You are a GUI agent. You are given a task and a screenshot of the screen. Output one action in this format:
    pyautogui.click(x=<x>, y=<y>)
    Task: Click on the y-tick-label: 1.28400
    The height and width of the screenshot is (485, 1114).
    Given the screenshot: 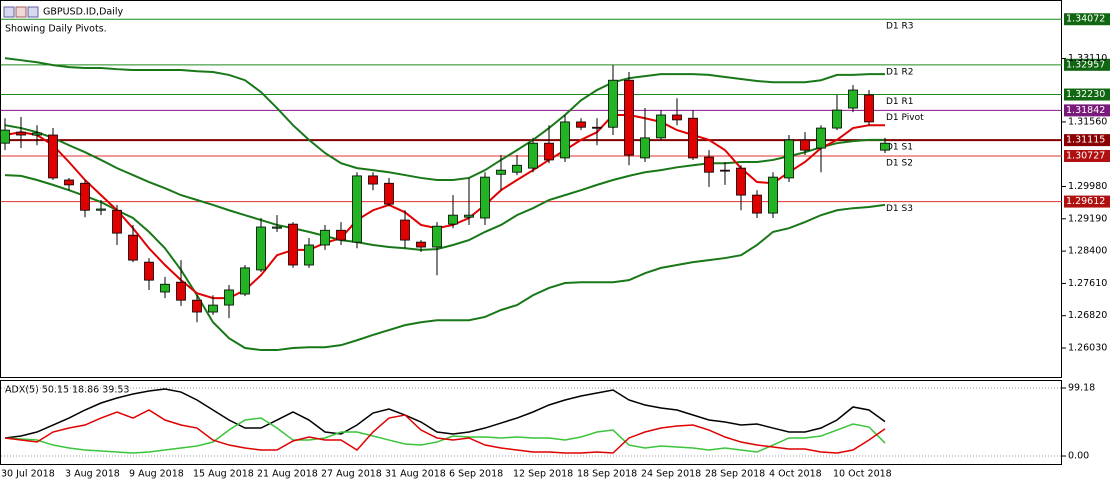 What is the action you would take?
    pyautogui.click(x=1087, y=251)
    